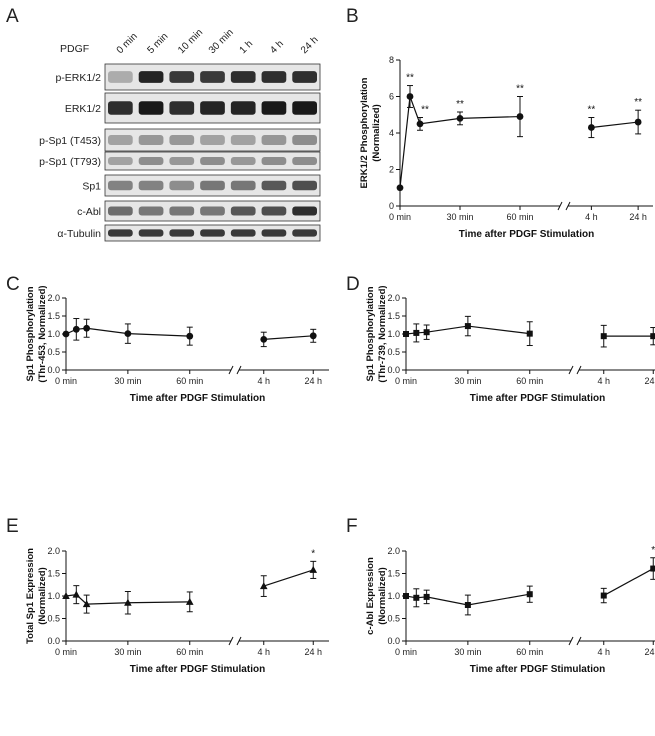  What do you see at coordinates (89, 212) in the screenshot?
I see `blot-row-label: c-Abl` at bounding box center [89, 212].